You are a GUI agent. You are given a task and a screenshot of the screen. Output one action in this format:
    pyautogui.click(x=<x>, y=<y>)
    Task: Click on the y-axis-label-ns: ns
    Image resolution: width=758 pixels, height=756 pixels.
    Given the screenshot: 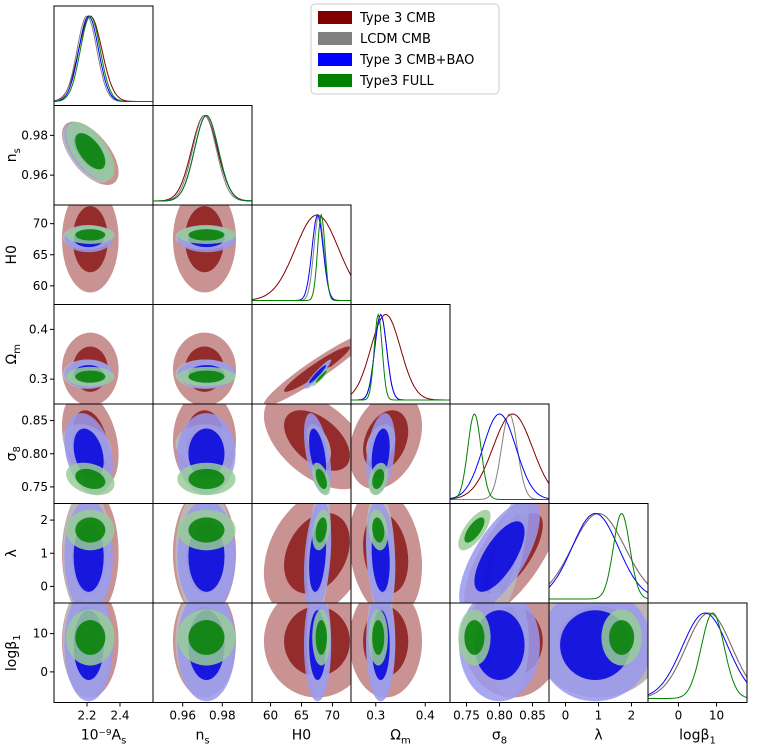 What is the action you would take?
    pyautogui.click(x=13, y=155)
    